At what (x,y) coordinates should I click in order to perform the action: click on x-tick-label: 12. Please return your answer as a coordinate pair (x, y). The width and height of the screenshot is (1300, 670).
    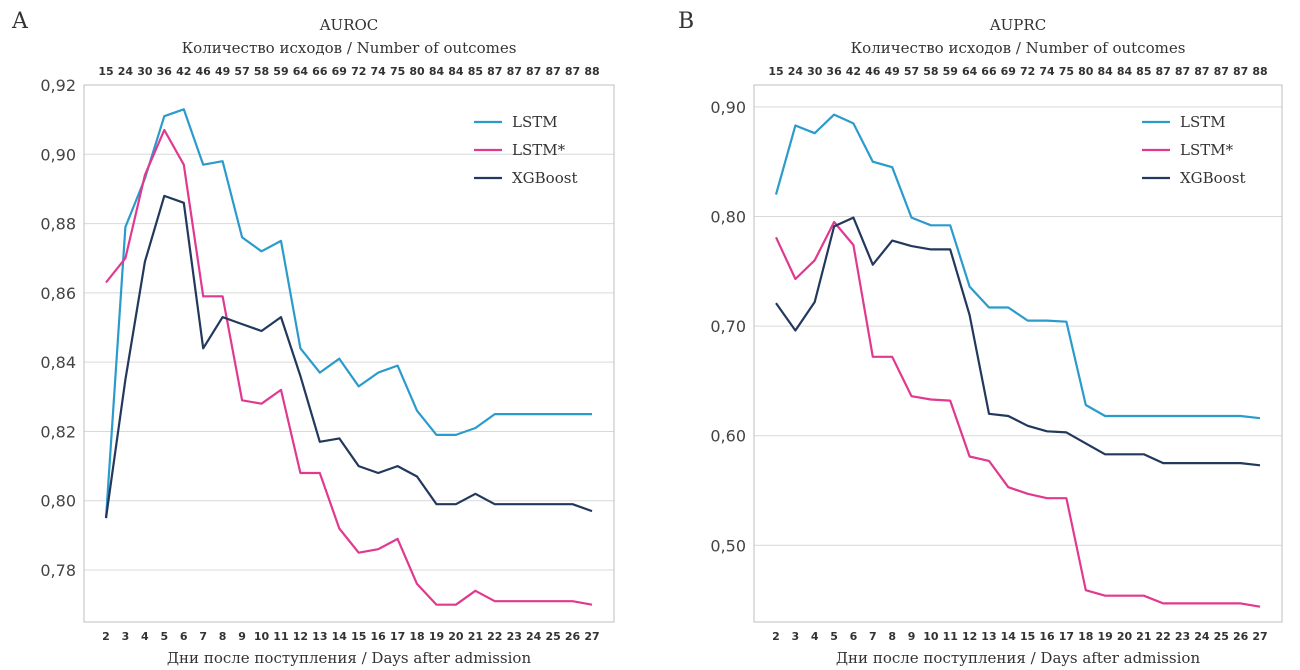
    Looking at the image, I should click on (300, 636).